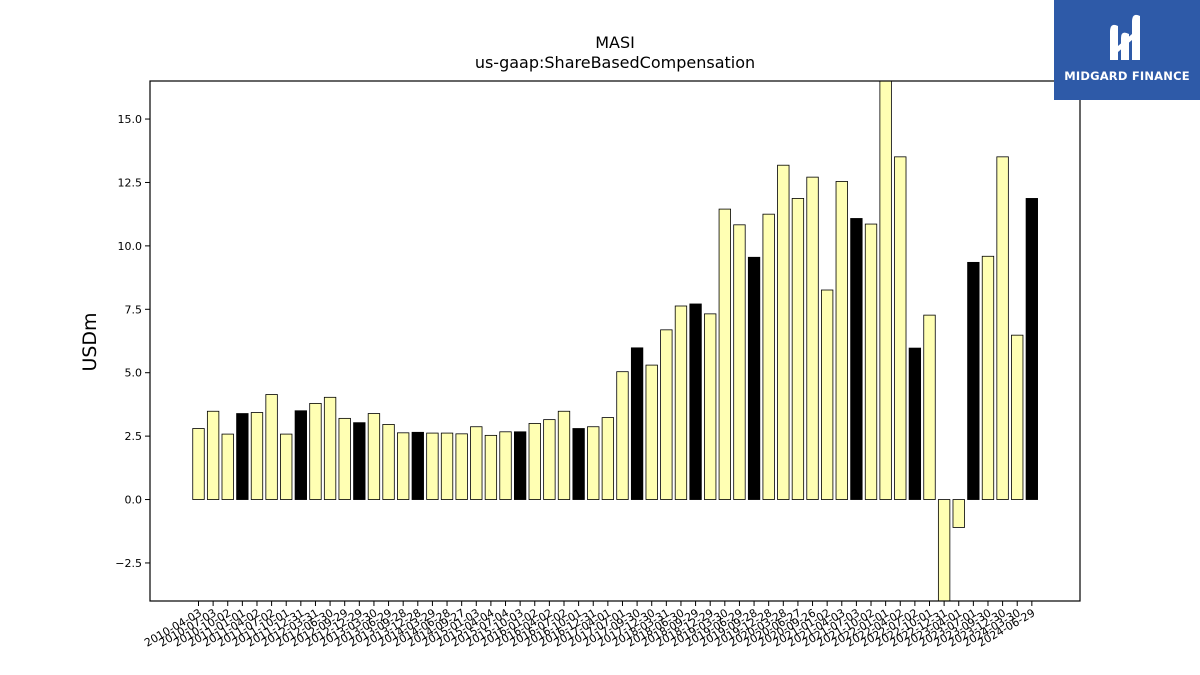  I want to click on y-axis-label: USDm, so click(90, 341).